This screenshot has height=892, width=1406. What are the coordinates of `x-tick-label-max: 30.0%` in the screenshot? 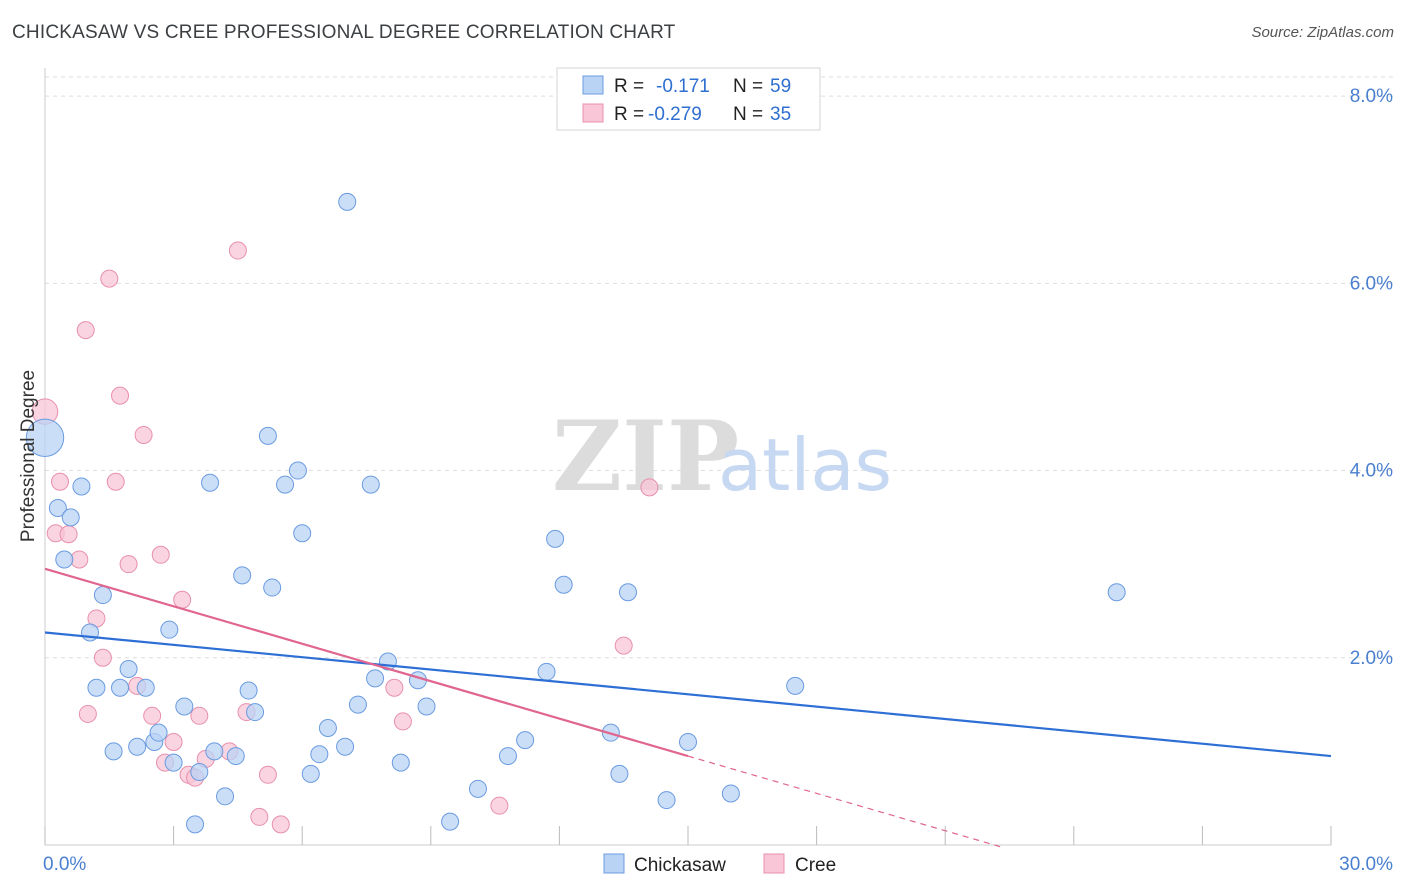 It's located at (1366, 864).